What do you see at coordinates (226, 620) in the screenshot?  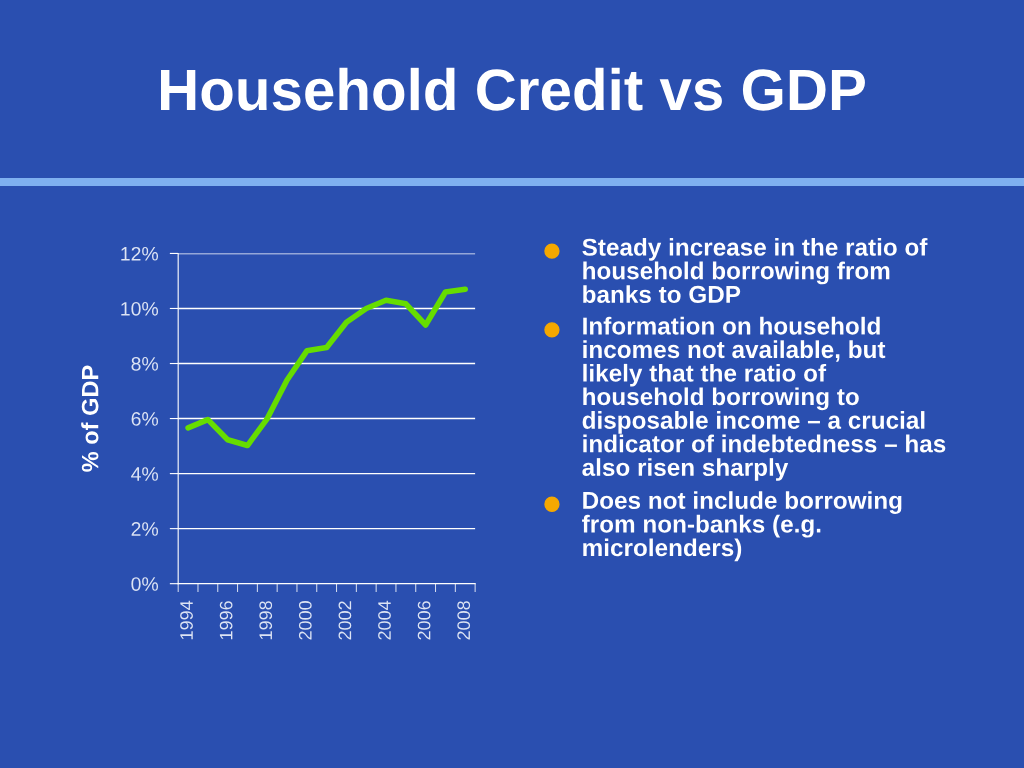 I see `x-tick-label: 1996` at bounding box center [226, 620].